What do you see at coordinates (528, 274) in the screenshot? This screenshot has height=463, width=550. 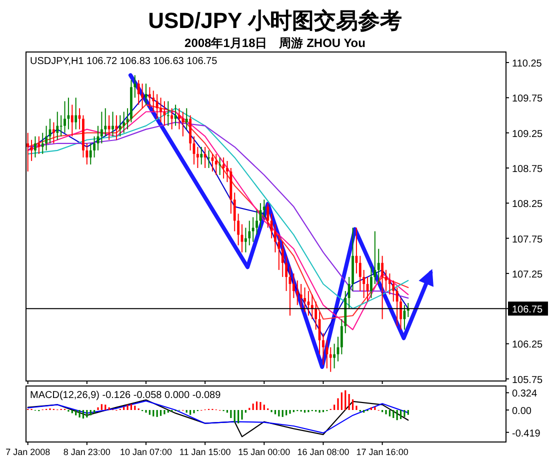 I see `y-tick-label: 107.25` at bounding box center [528, 274].